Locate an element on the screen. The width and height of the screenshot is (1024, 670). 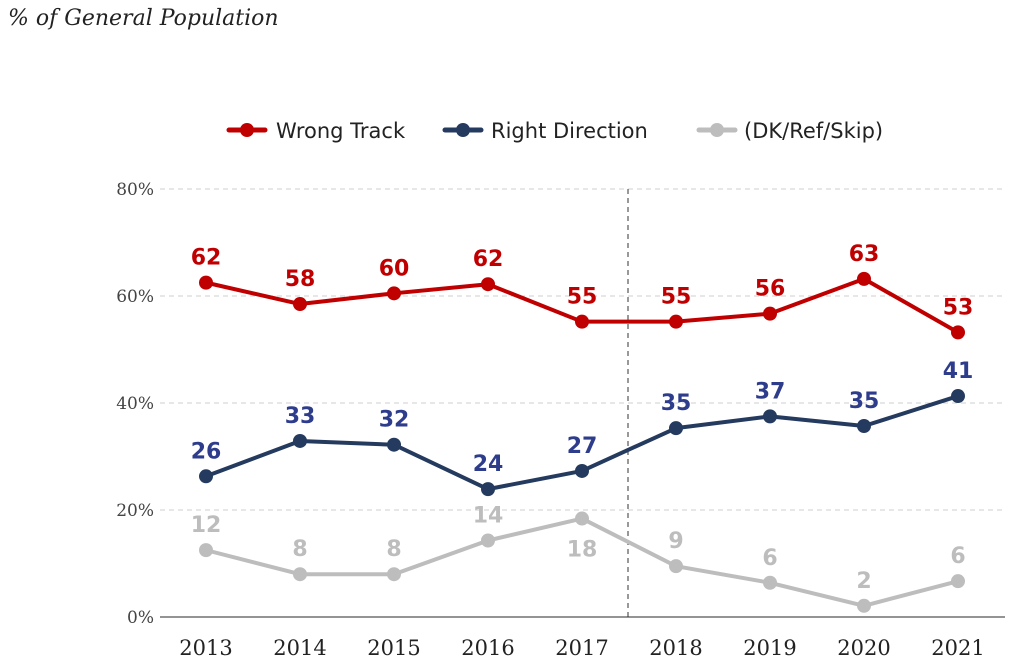
data-label: 33 is located at coordinates (300, 416).